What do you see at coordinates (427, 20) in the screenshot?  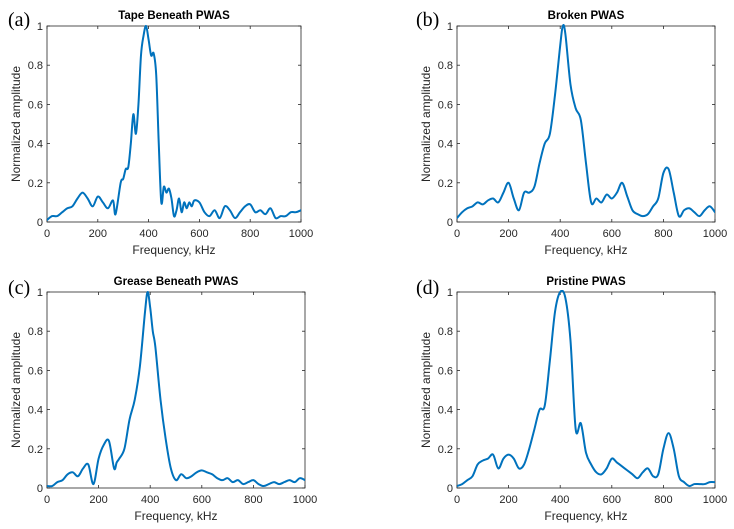 I see `panel-label: (b)` at bounding box center [427, 20].